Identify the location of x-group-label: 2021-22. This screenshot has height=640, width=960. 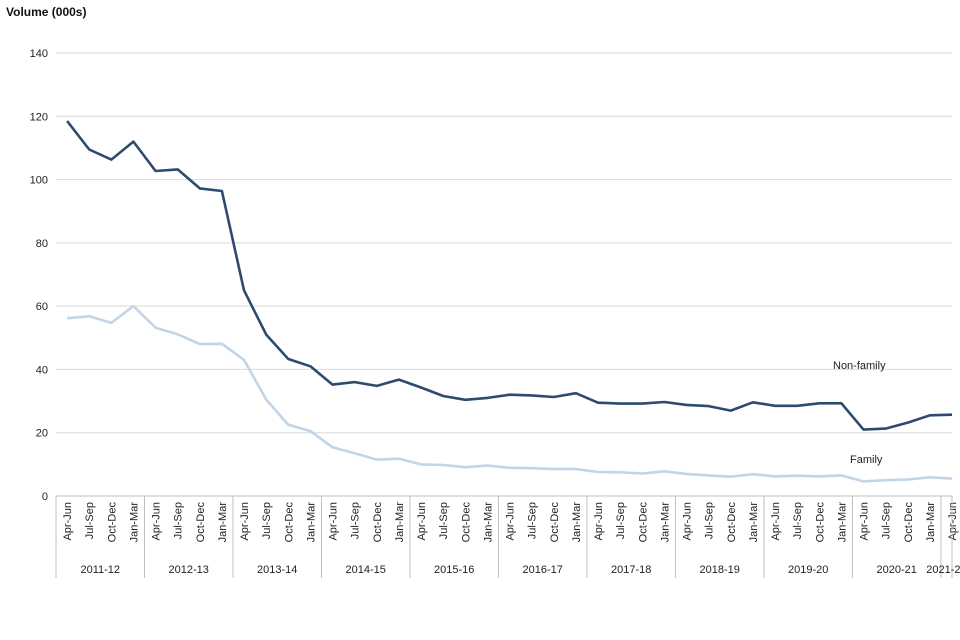
(943, 570).